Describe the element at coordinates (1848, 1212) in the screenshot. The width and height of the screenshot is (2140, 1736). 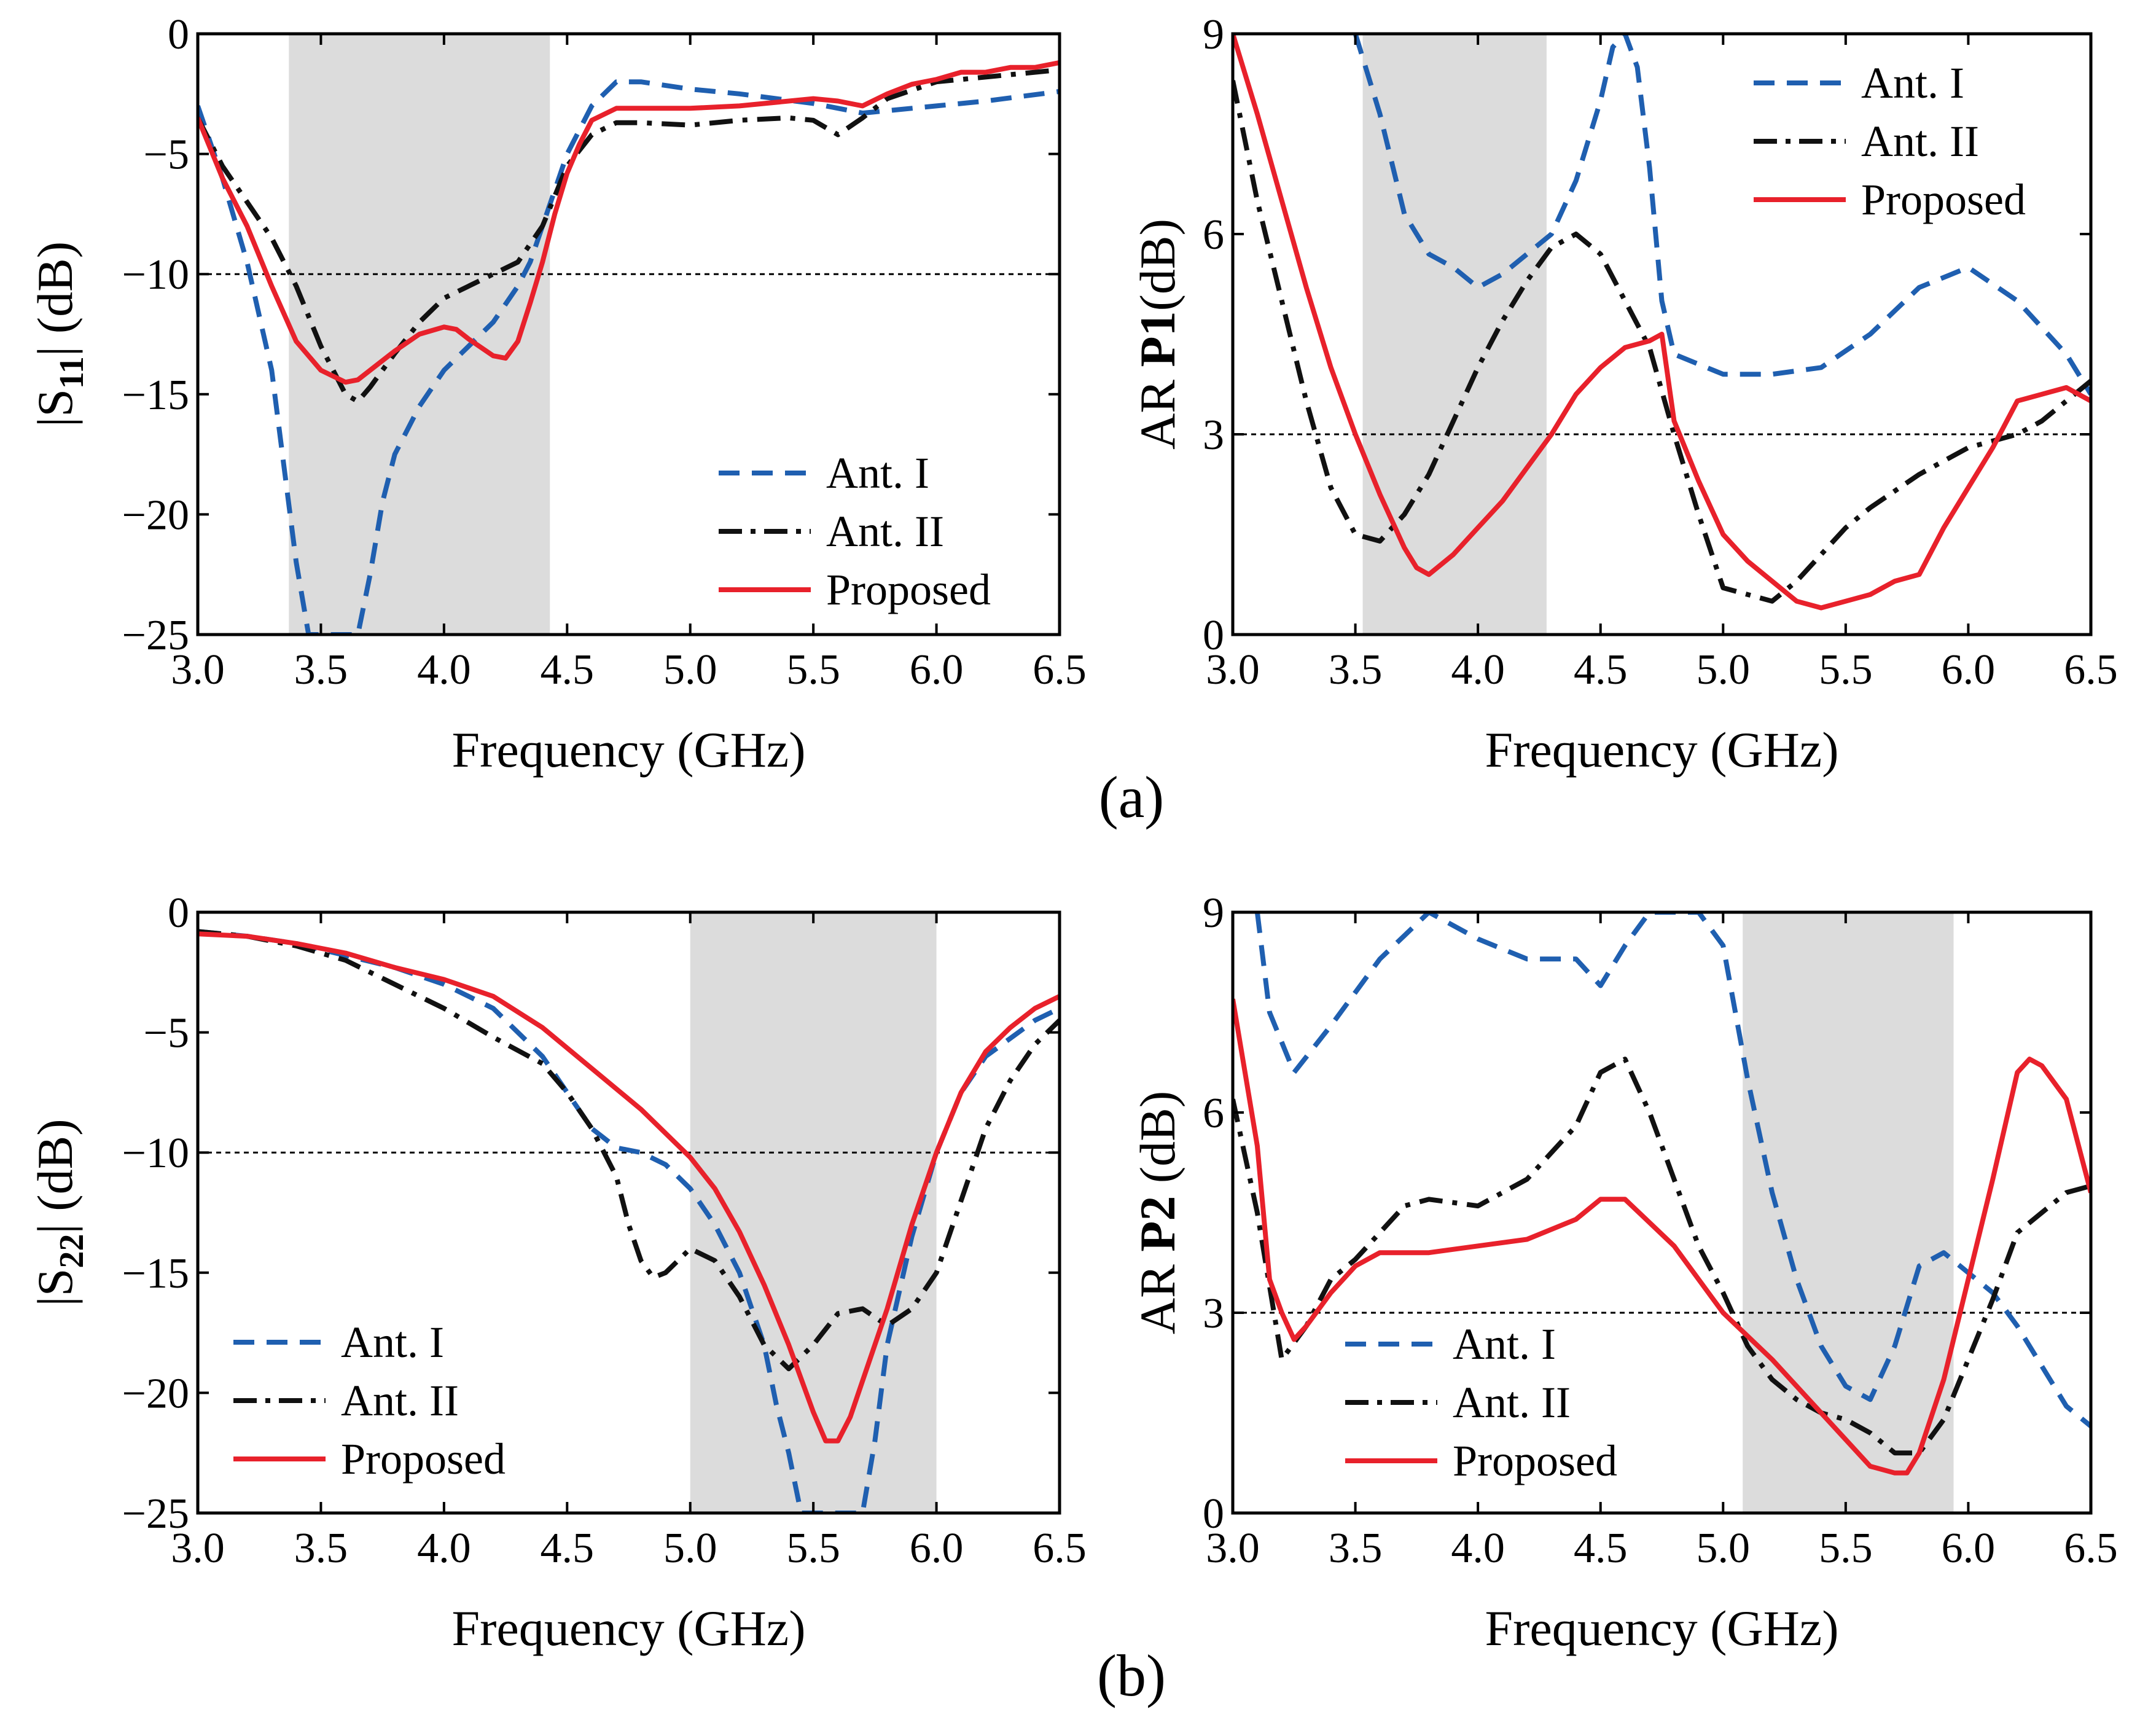
I see `shaded-band` at that location.